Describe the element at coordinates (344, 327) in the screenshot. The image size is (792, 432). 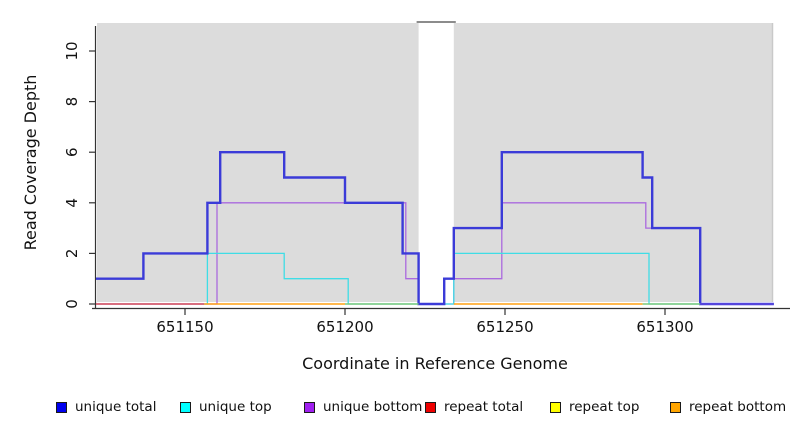
I see `x-tick-label: 651200` at that location.